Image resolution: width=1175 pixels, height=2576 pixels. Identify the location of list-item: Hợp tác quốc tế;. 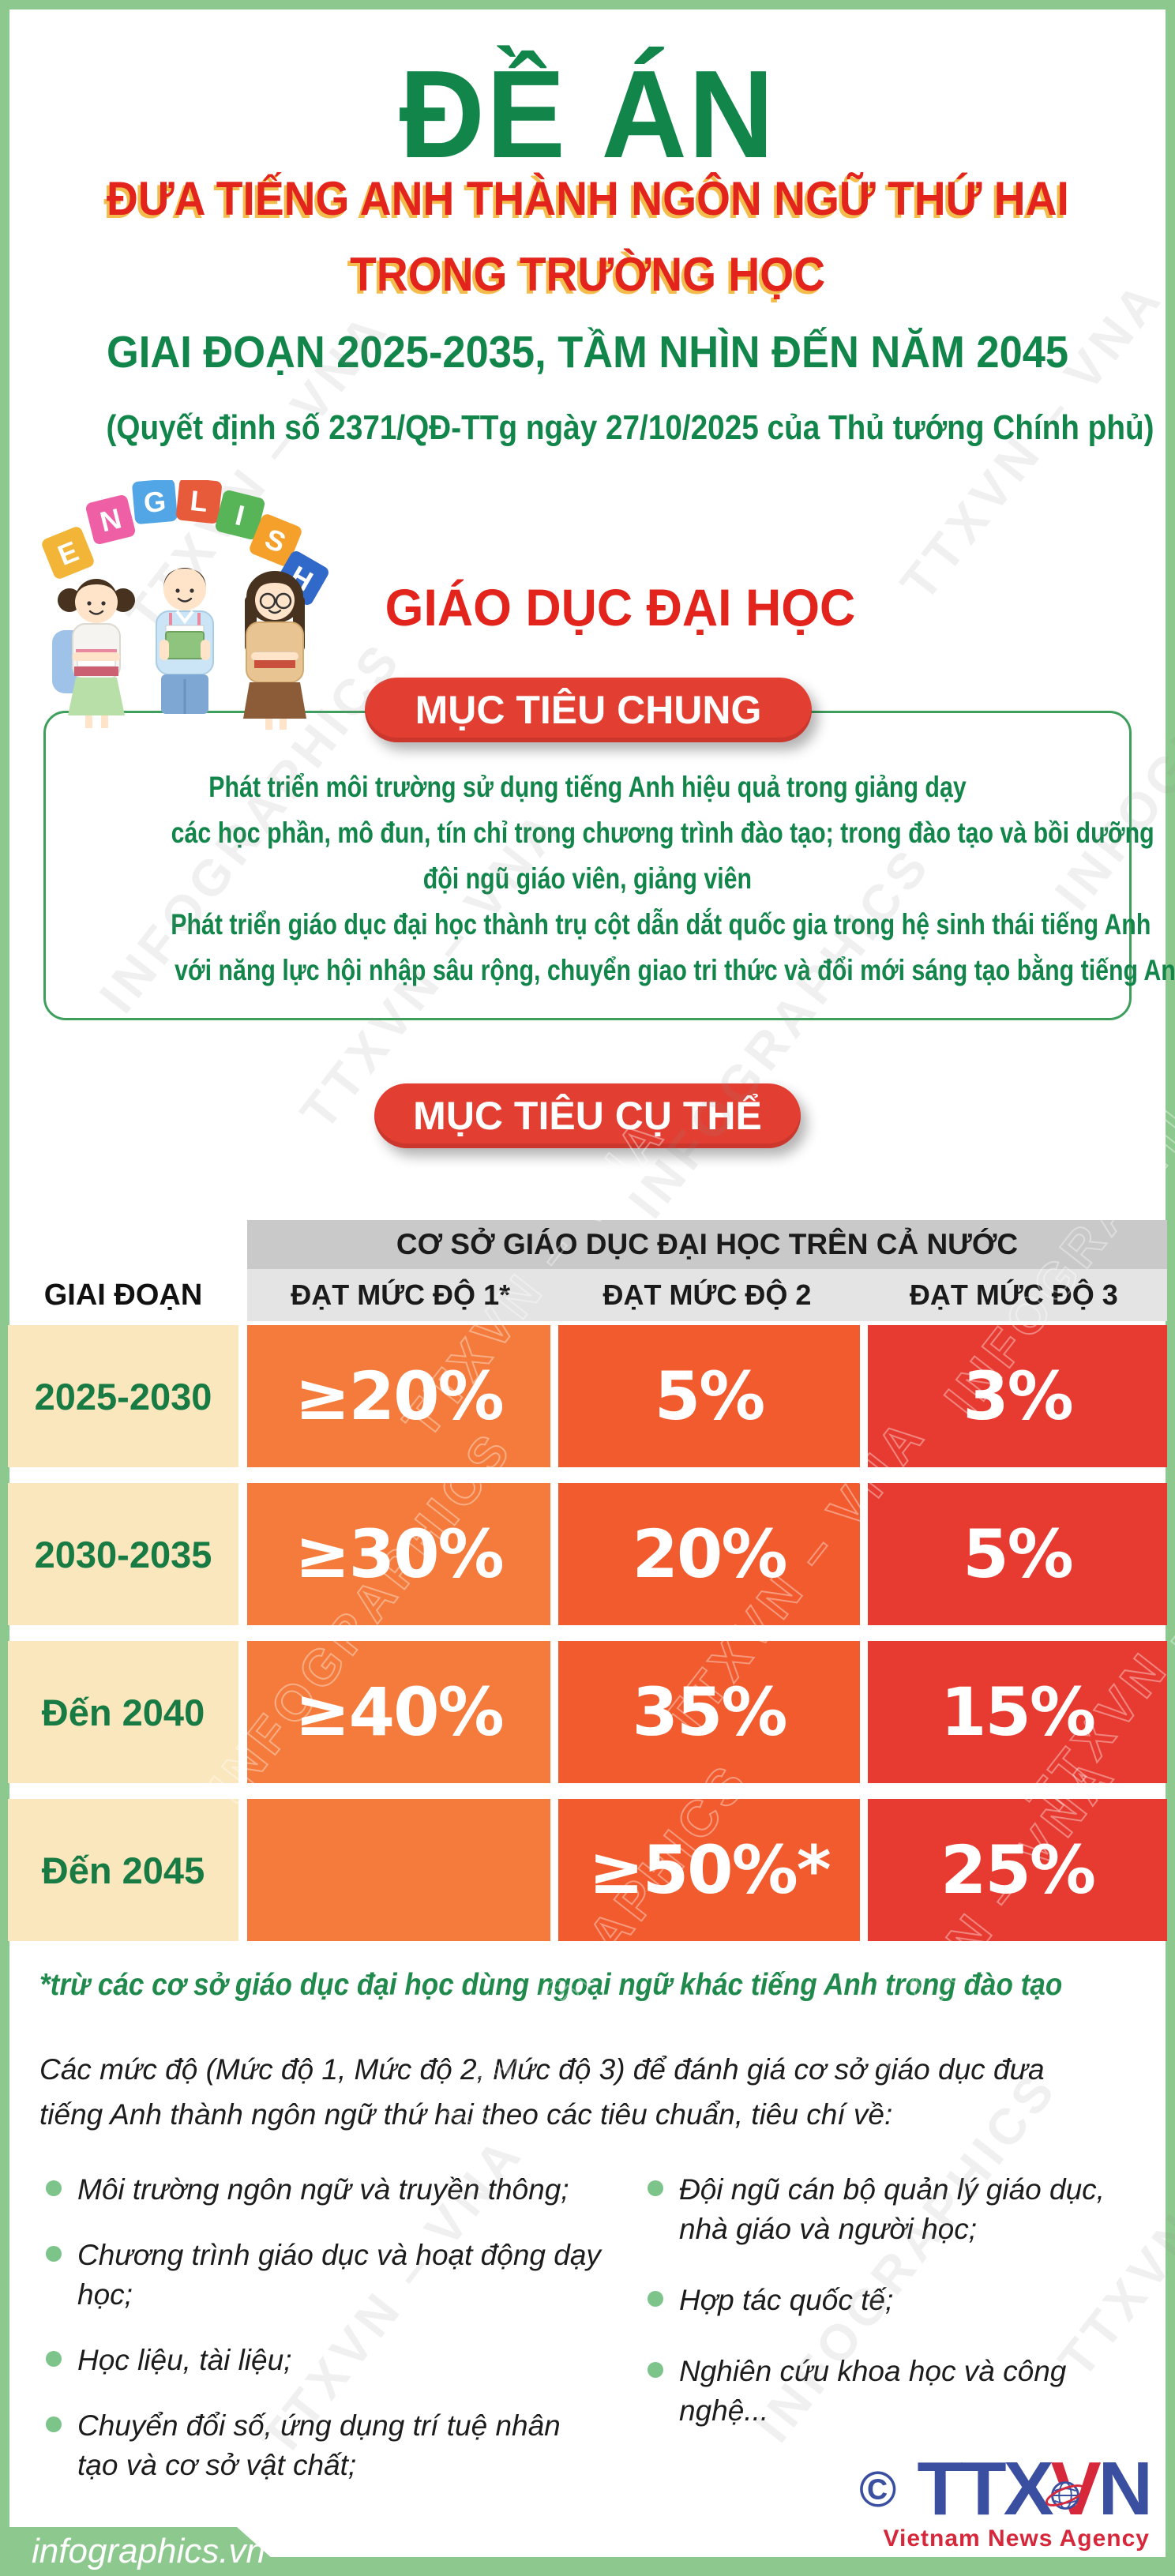
(896, 2300).